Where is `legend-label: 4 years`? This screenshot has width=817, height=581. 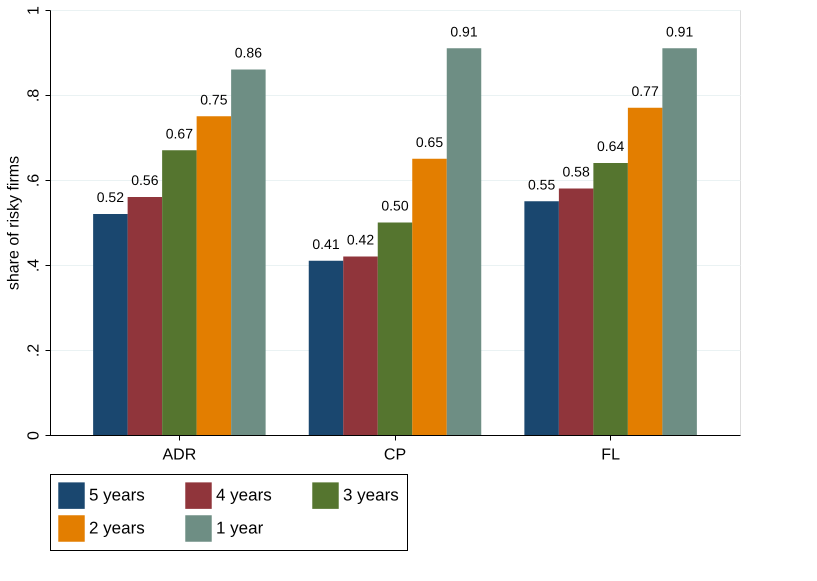 legend-label: 4 years is located at coordinates (244, 495).